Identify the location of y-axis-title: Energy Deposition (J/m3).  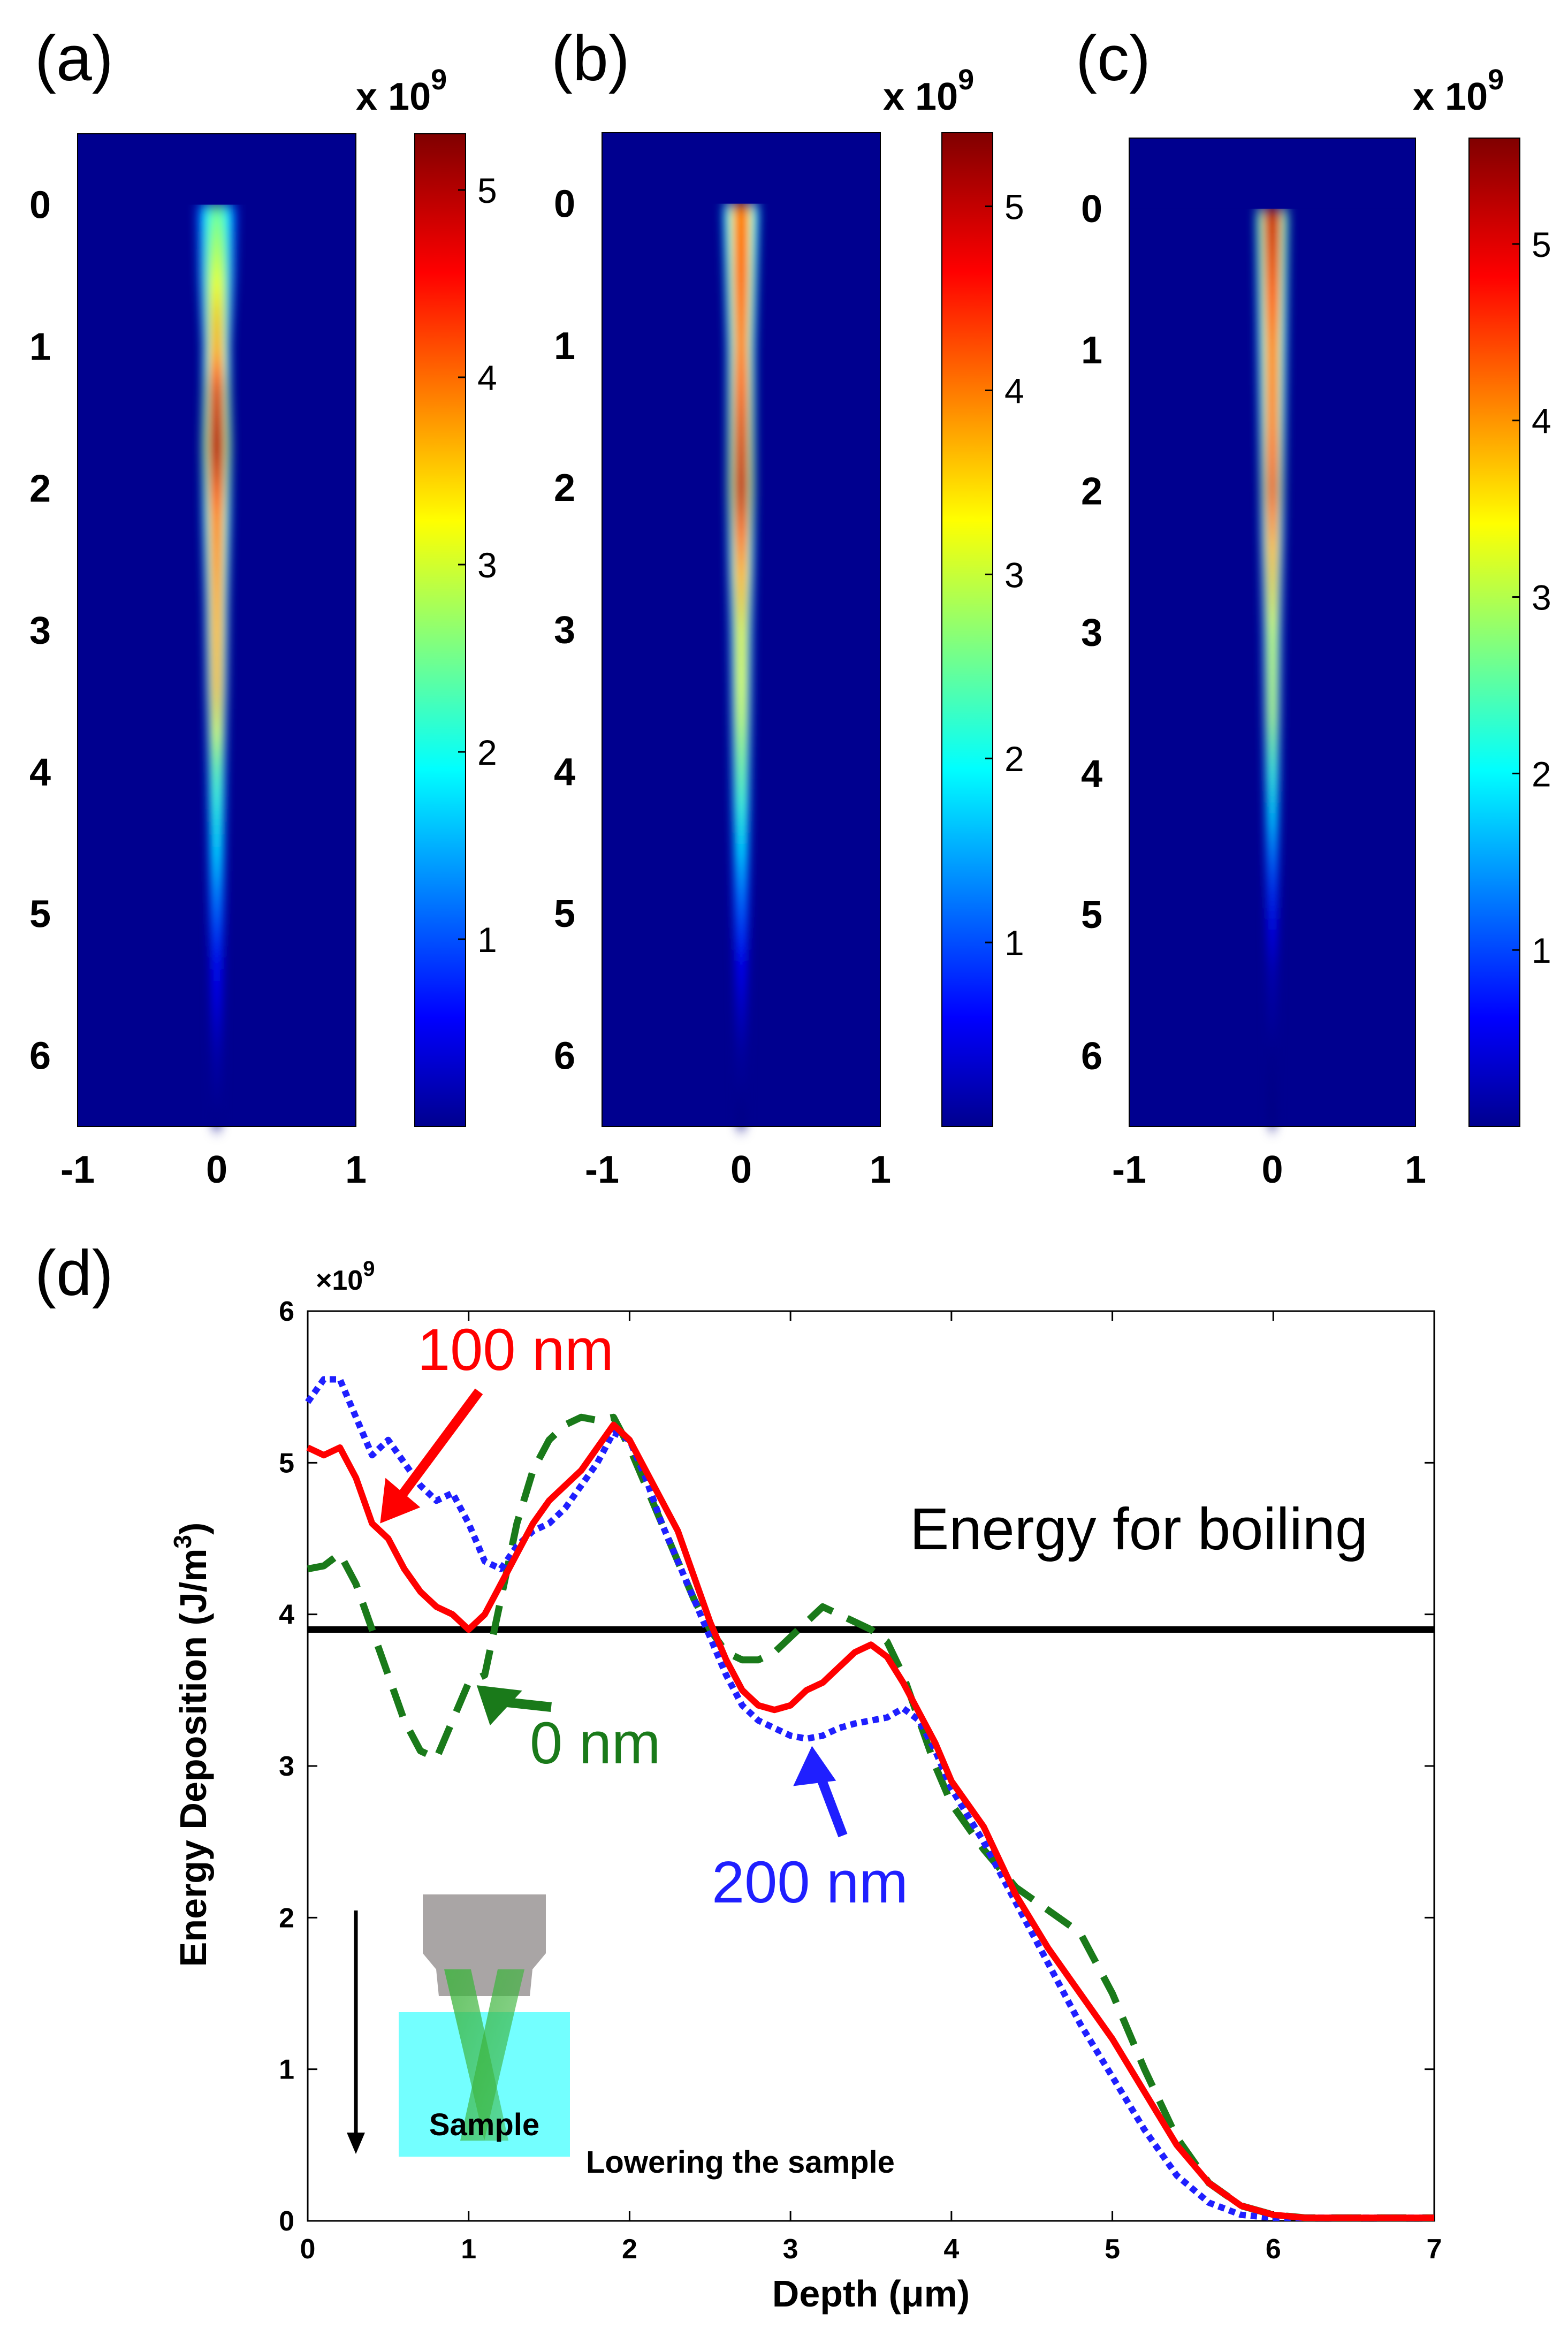
(191, 1745).